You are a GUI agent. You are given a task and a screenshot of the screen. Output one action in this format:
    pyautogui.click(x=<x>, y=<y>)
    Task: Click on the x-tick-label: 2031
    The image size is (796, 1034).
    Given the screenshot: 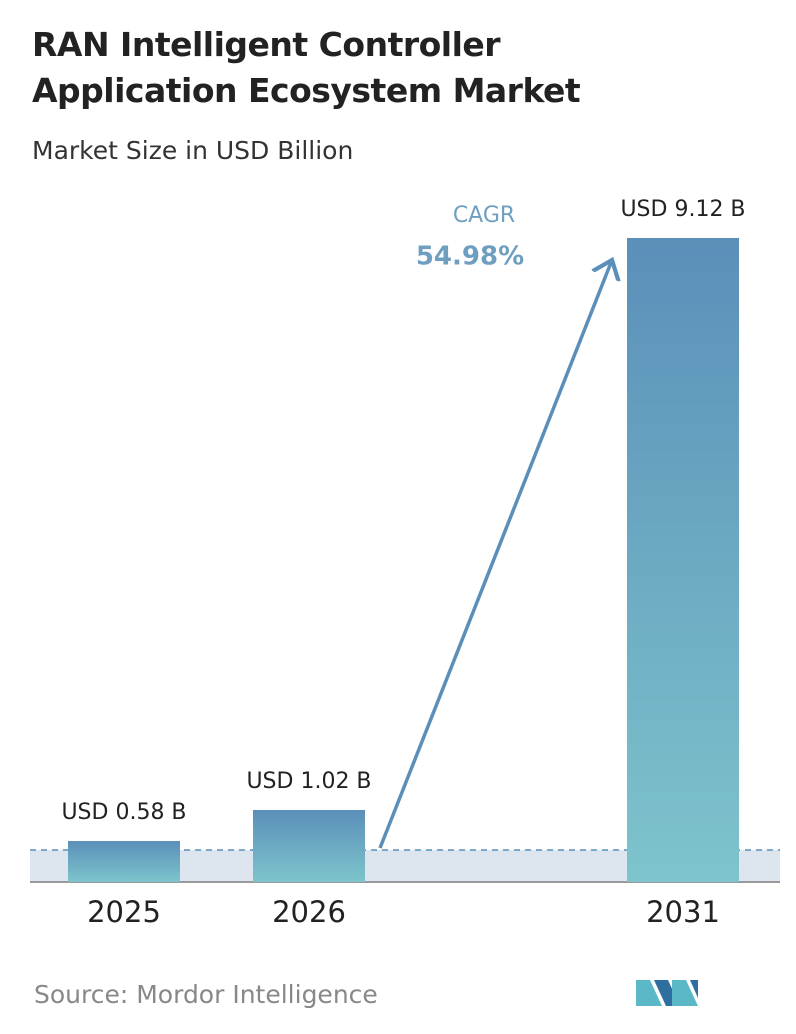 What is the action you would take?
    pyautogui.click(x=683, y=912)
    